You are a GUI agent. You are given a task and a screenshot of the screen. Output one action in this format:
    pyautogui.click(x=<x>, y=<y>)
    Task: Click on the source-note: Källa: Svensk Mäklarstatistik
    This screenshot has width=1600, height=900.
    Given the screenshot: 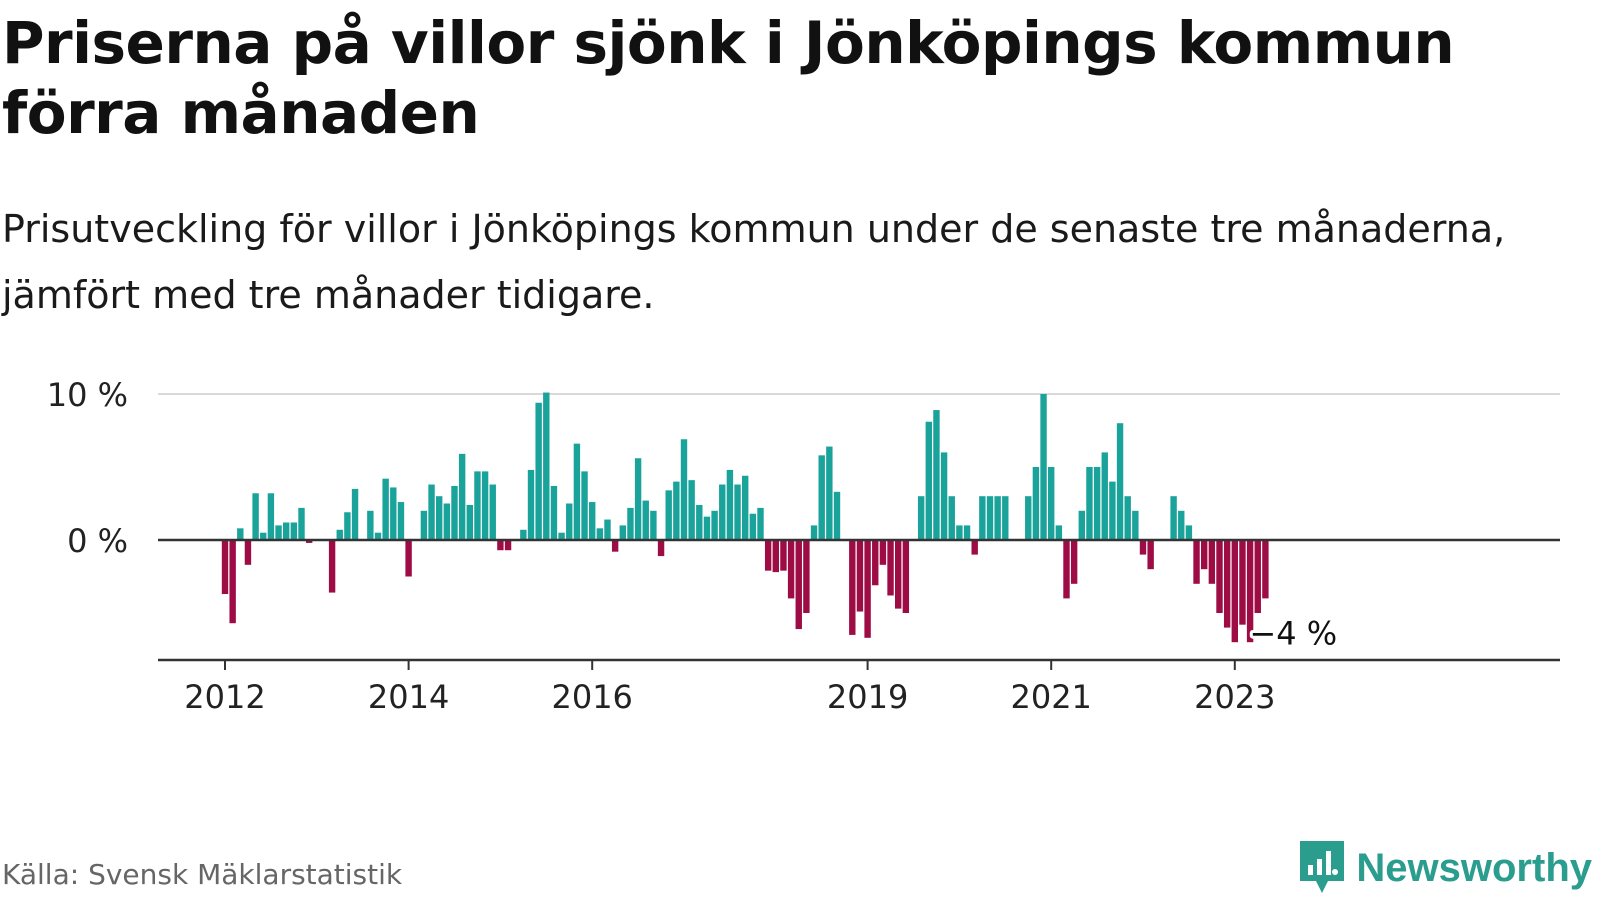 What is the action you would take?
    pyautogui.click(x=202, y=874)
    